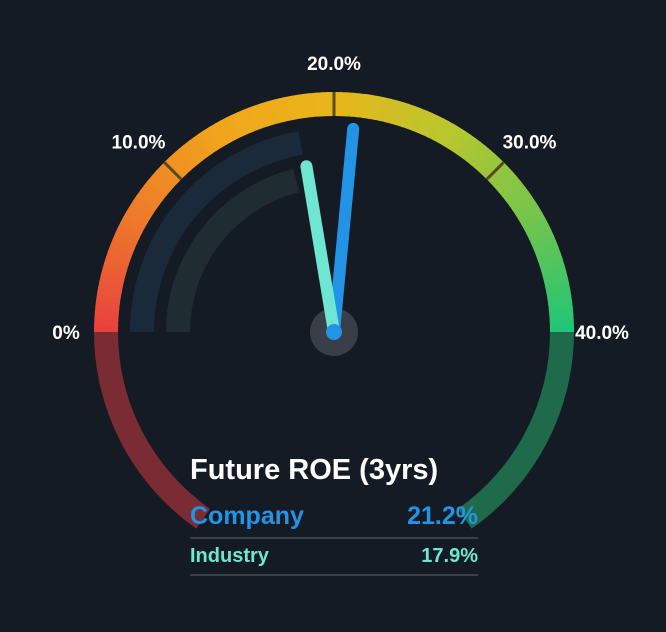 The height and width of the screenshot is (632, 666). Describe the element at coordinates (515, 430) in the screenshot. I see `lower-arc-right` at that location.